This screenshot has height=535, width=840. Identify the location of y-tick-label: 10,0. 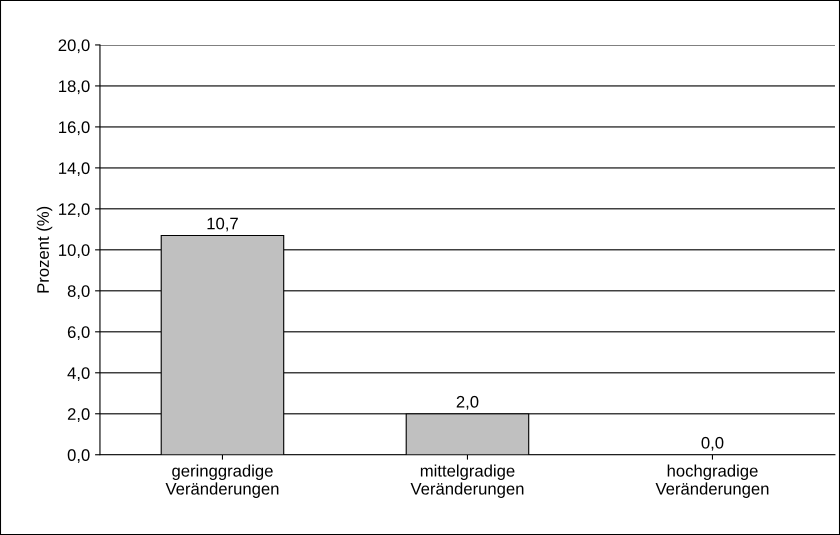
(74, 251).